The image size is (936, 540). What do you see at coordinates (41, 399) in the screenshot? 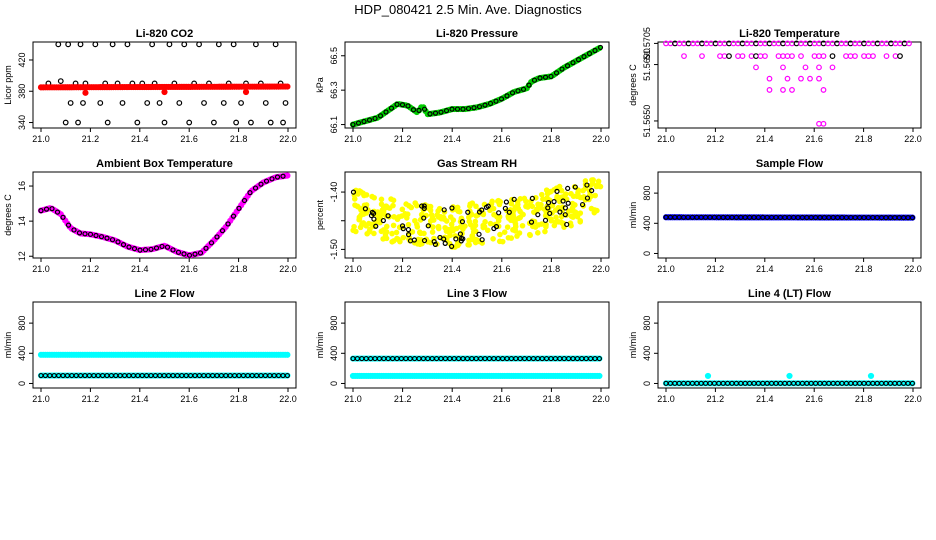
I see `x-tick-label: 21.0` at bounding box center [41, 399].